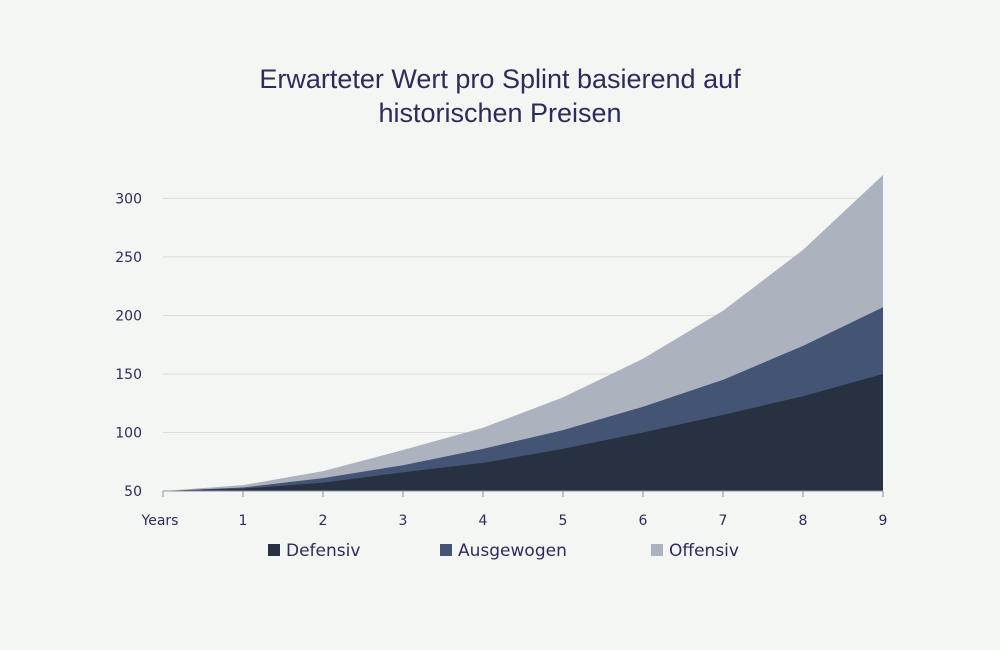 The image size is (1000, 650). I want to click on x-tick-label: 8, so click(803, 521).